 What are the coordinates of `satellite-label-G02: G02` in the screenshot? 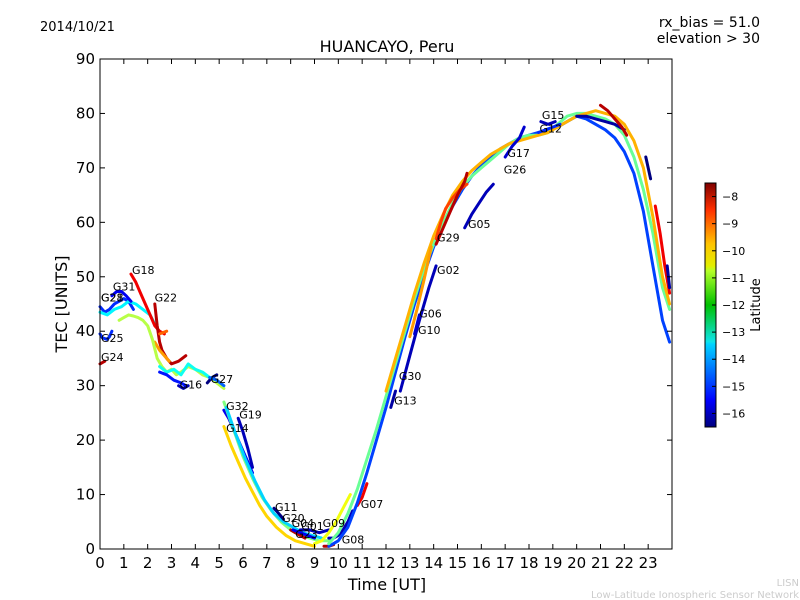 It's located at (448, 270).